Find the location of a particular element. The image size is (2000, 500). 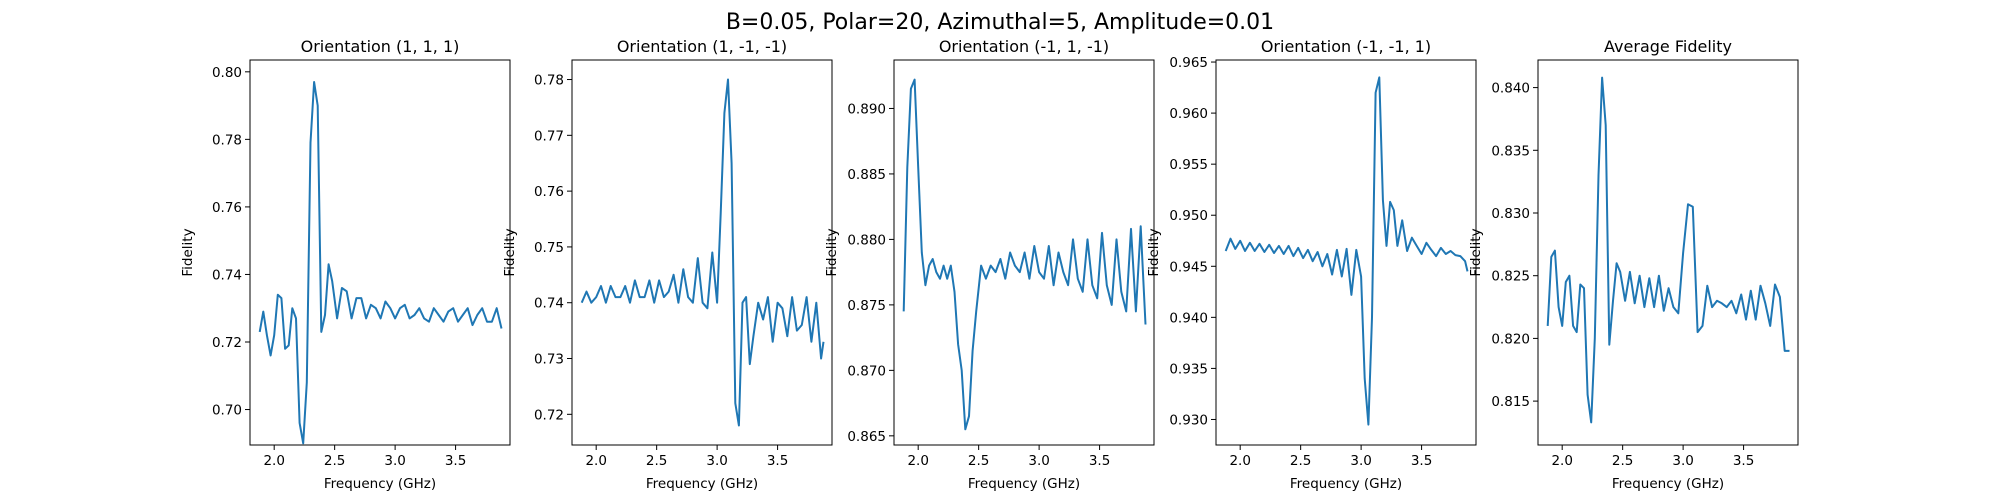

y-tick-label: 0.835 is located at coordinates (1510, 151).